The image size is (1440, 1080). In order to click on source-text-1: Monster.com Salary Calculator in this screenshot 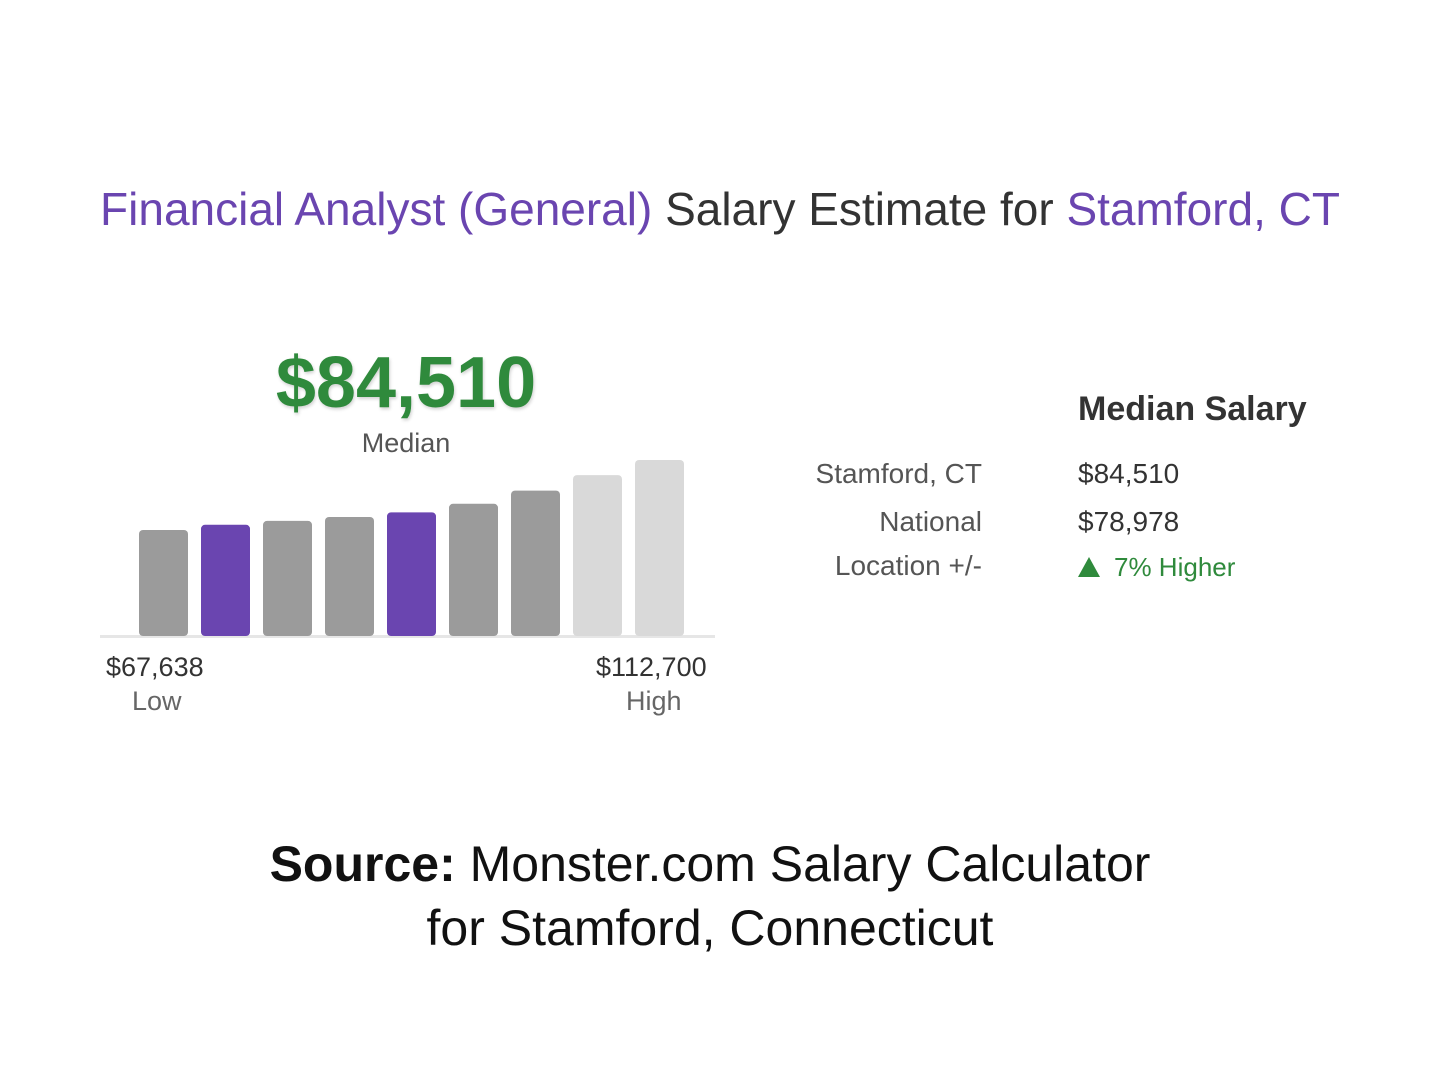, I will do `click(803, 864)`.